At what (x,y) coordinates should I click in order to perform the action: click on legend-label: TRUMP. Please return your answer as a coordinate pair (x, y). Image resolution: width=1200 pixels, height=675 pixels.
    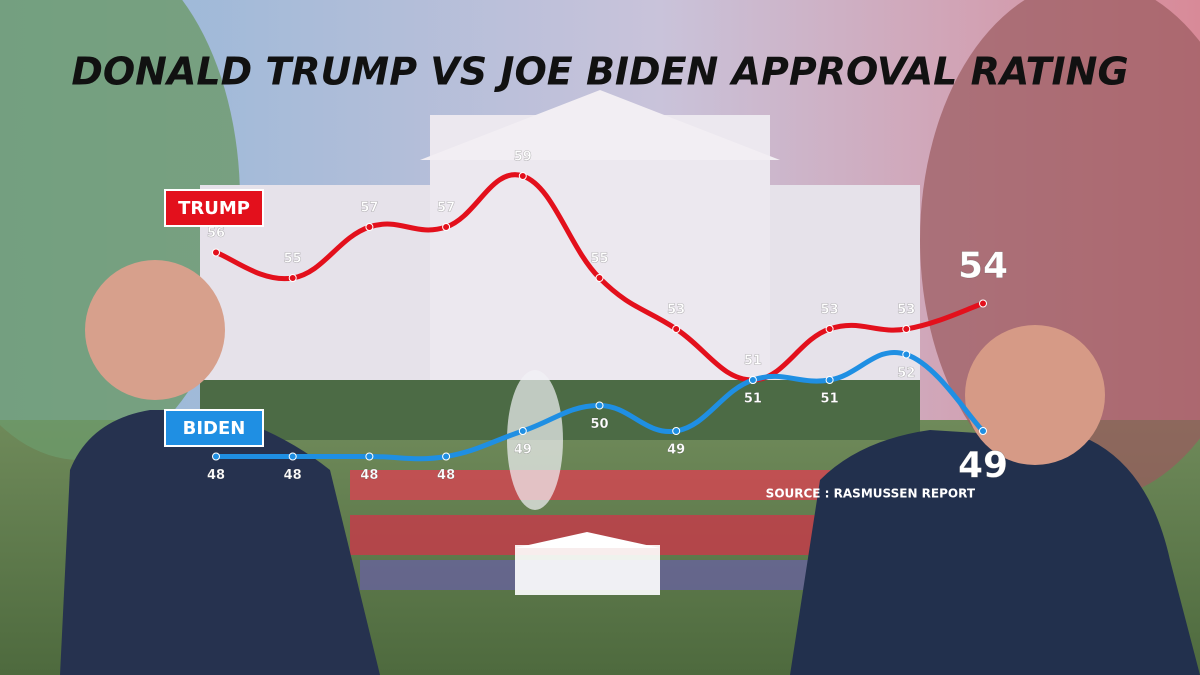
    Looking at the image, I should click on (214, 208).